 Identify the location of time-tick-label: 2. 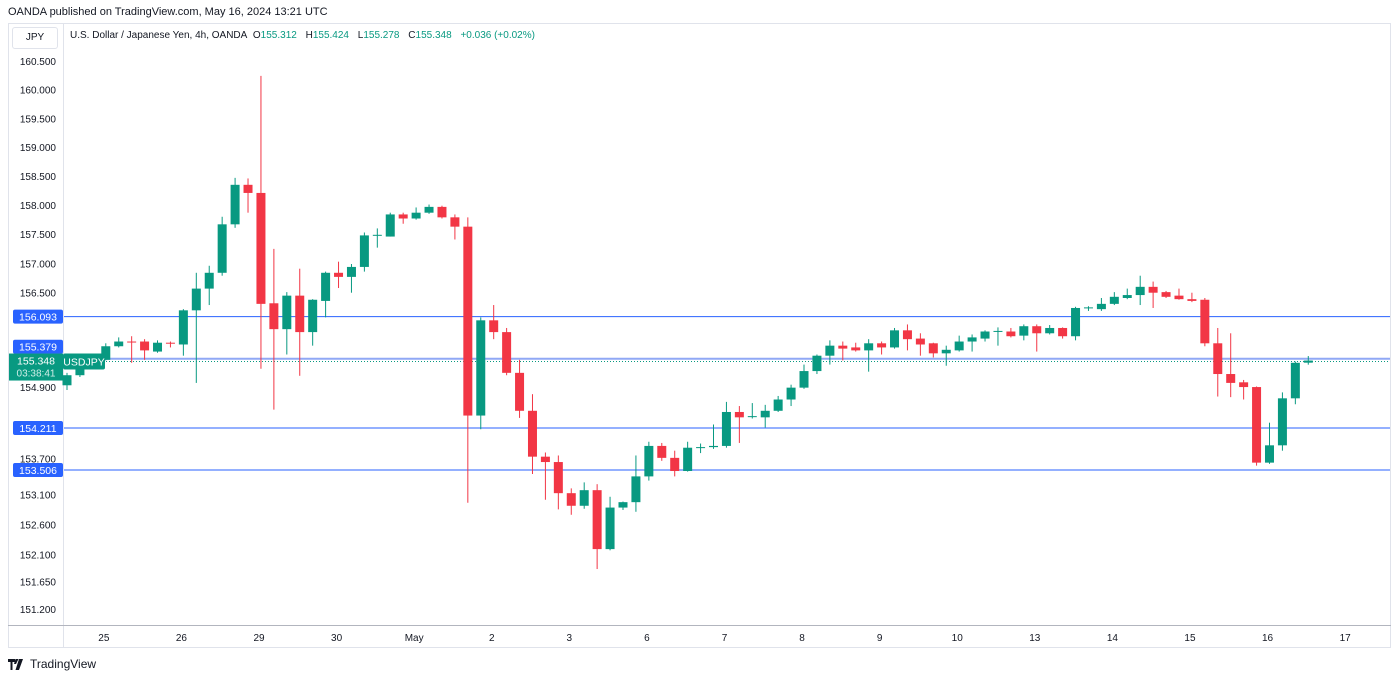
(492, 638).